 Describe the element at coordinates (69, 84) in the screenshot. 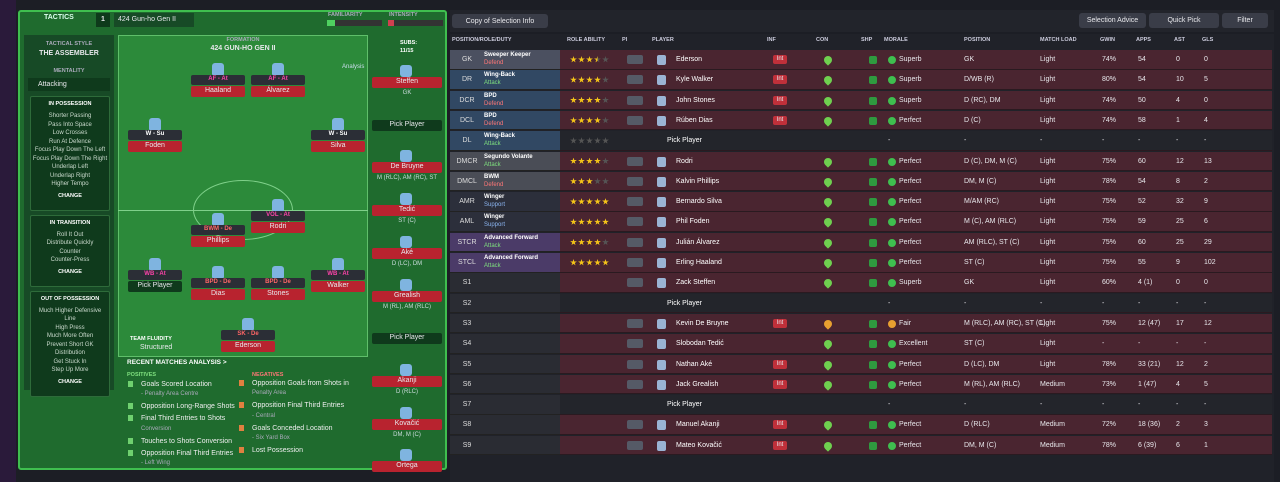

I see `mentality-select: Attacking` at that location.